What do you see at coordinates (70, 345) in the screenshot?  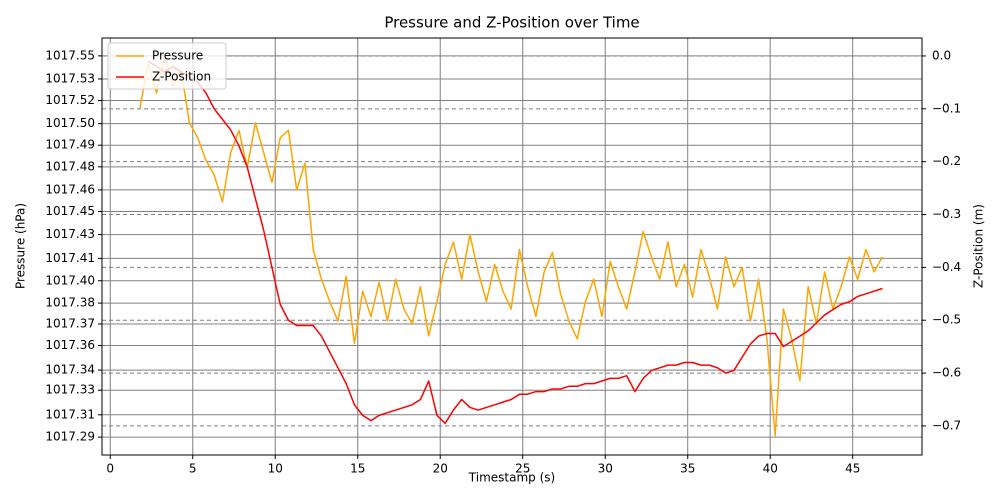 I see `y-tick-label: 1017.36` at bounding box center [70, 345].